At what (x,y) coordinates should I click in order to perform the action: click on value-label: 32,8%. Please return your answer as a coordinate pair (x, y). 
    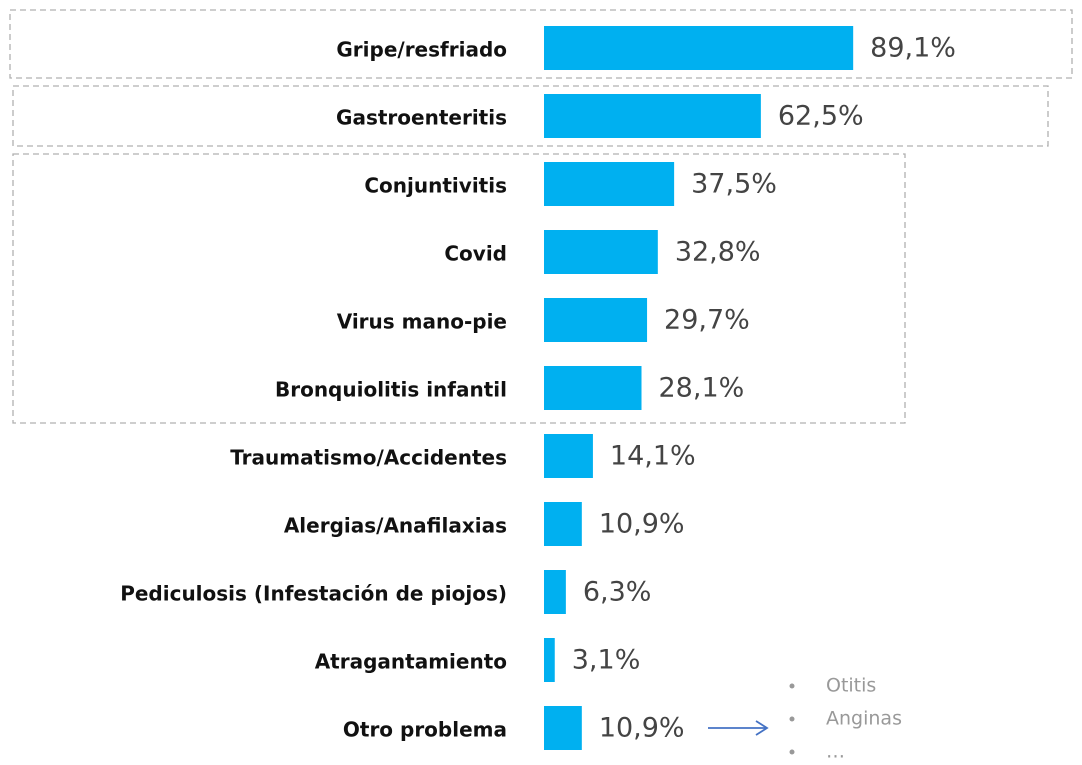
    Looking at the image, I should click on (718, 252).